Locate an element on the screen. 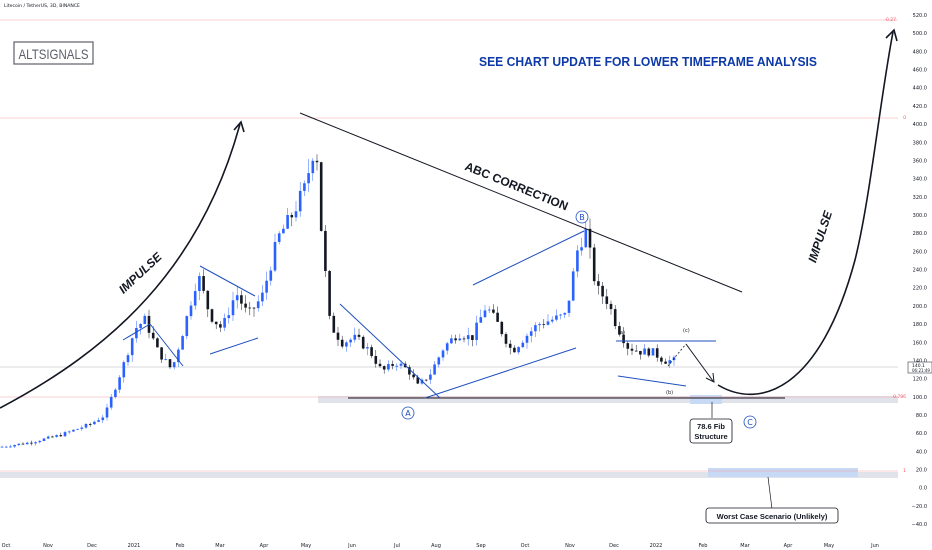 This screenshot has width=932, height=550. logo-text: ALTSIGNALS is located at coordinates (54, 54).